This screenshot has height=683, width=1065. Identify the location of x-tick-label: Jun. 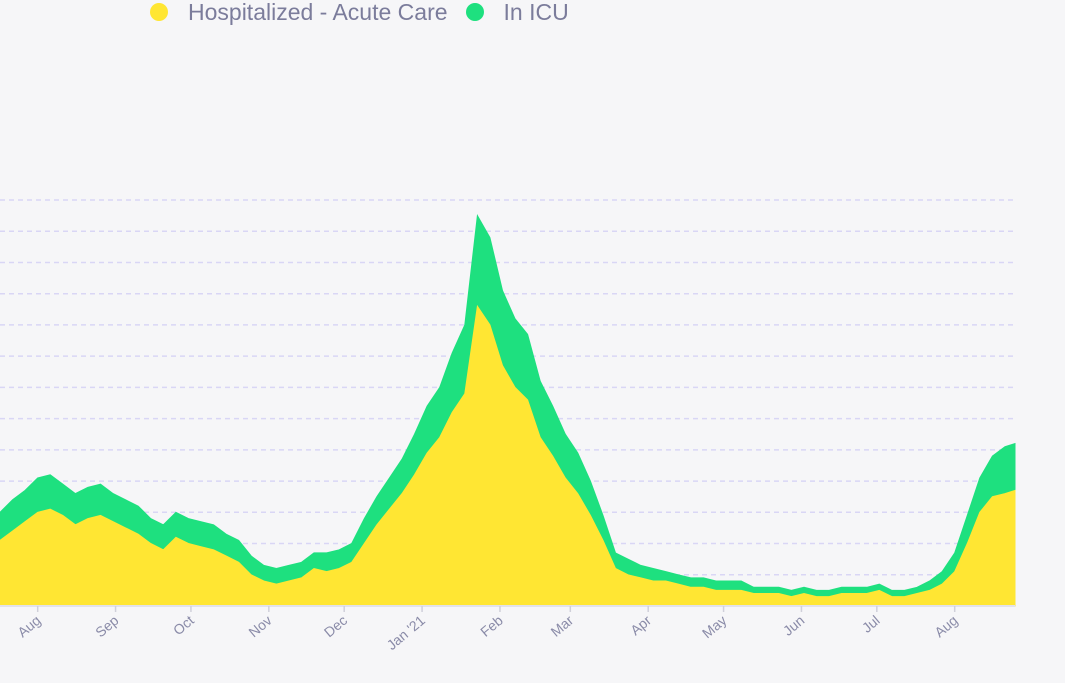
(794, 625).